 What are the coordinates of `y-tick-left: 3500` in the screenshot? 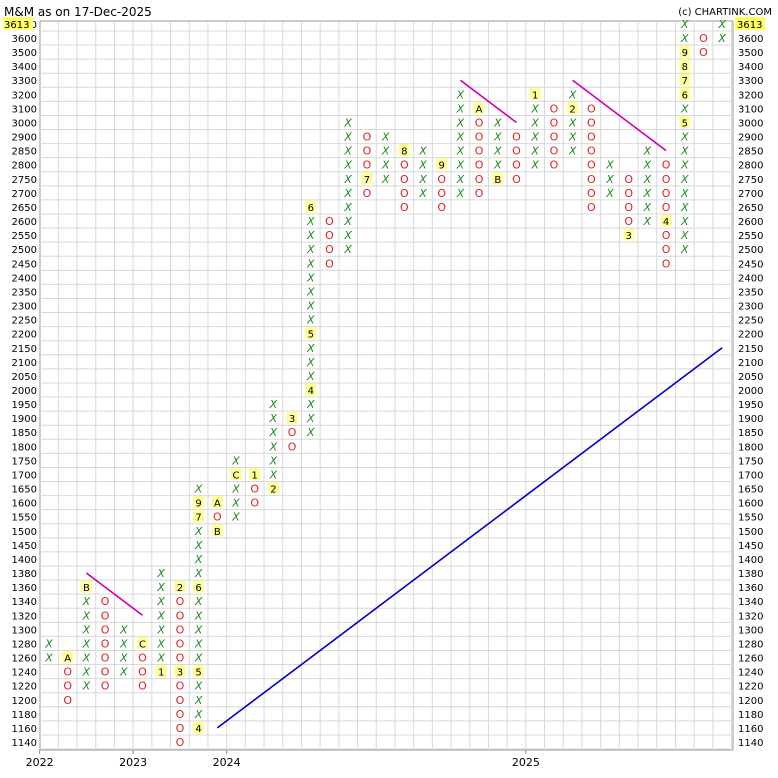 It's located at (24, 53).